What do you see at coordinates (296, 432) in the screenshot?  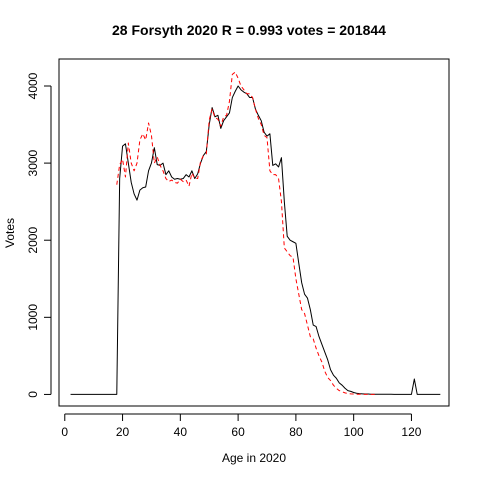 I see `x-tick-label: 80` at bounding box center [296, 432].